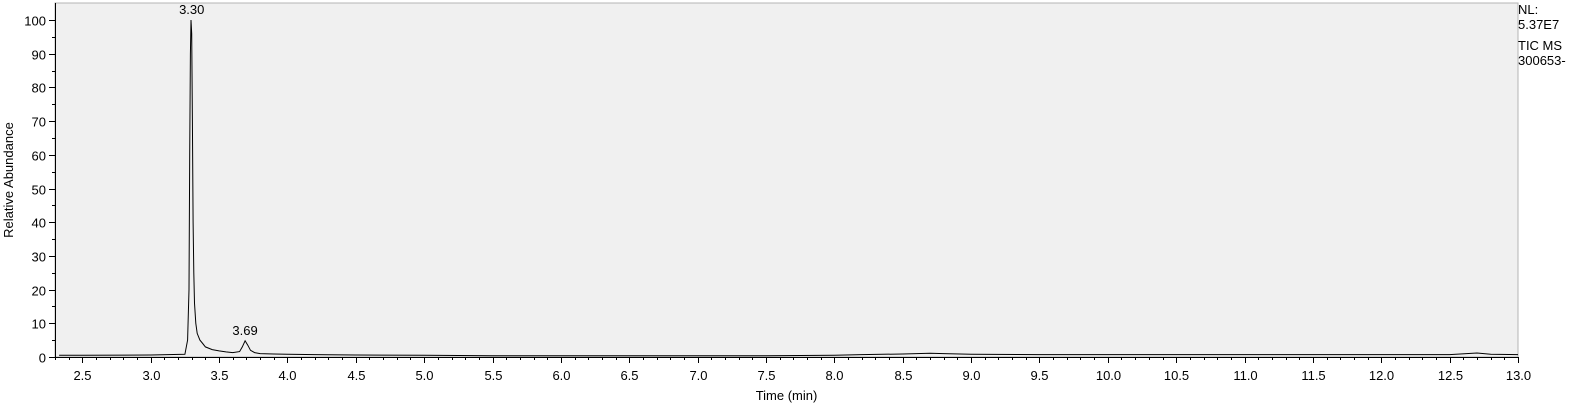 This screenshot has height=413, width=1573. Describe the element at coordinates (191, 9) in the screenshot. I see `peak-label: 3.30` at that location.